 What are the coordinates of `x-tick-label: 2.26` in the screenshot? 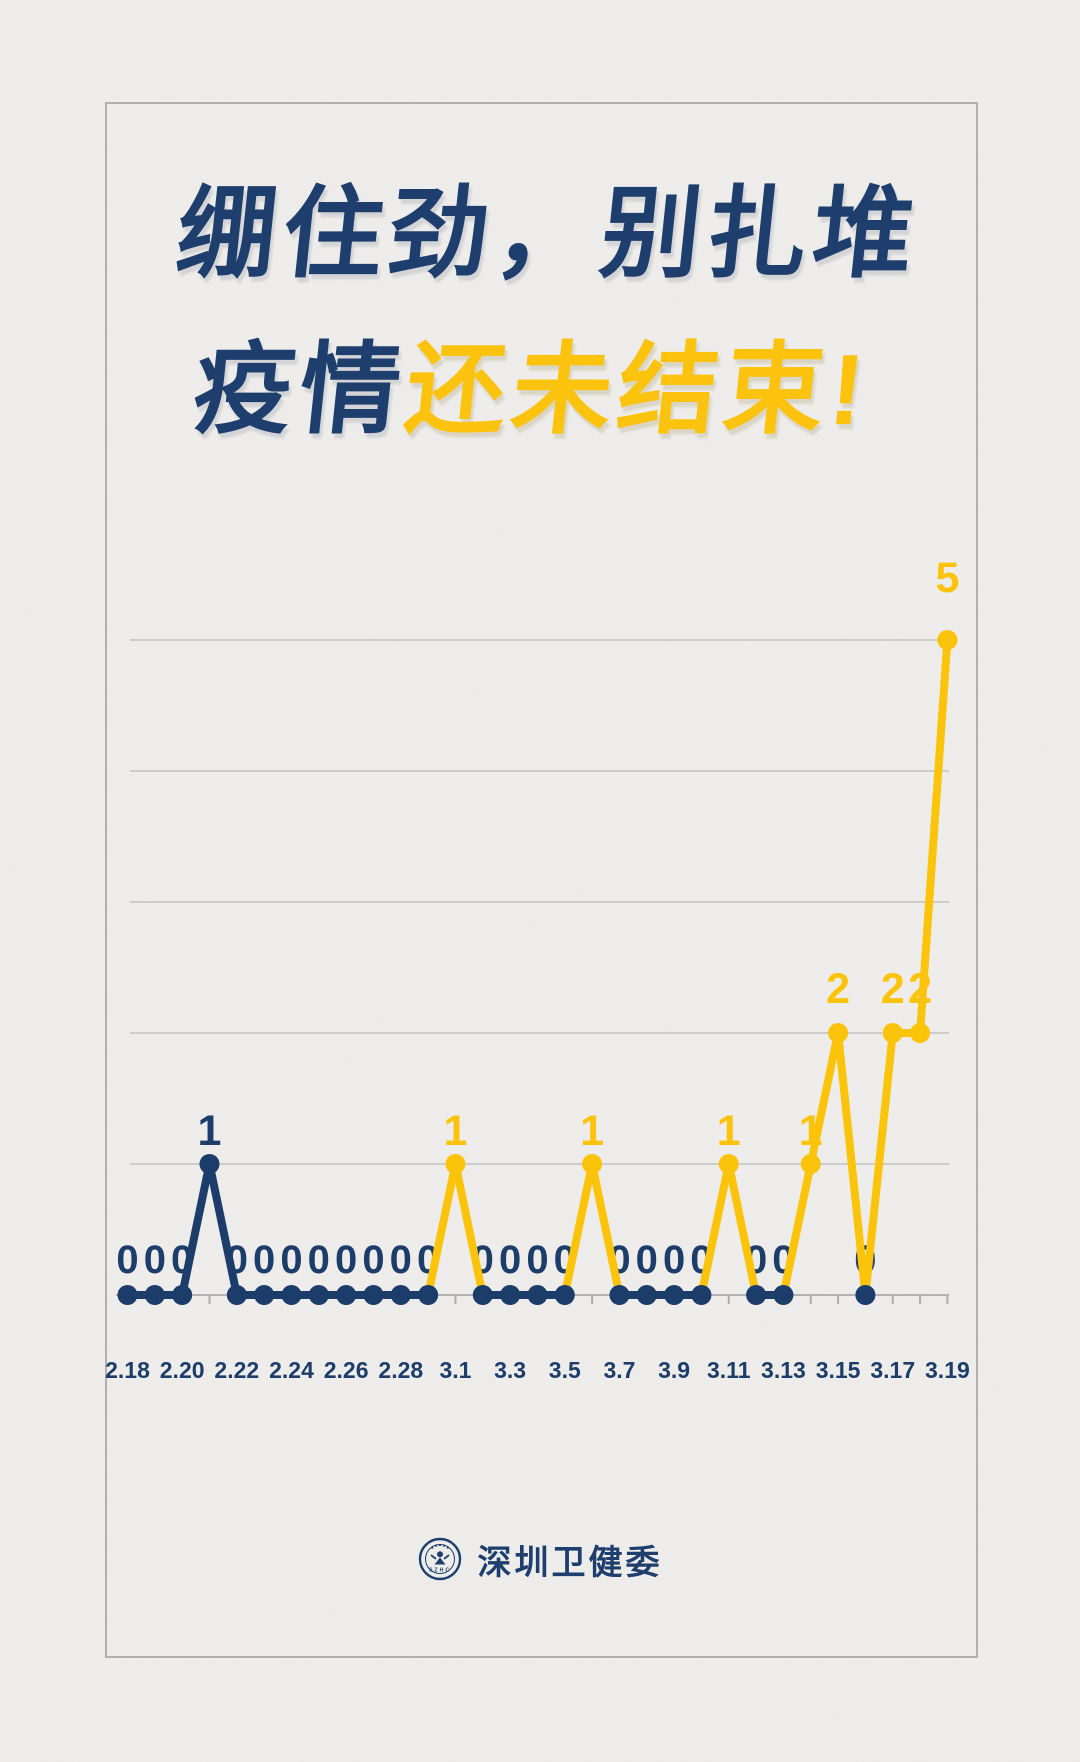 It's located at (346, 1370).